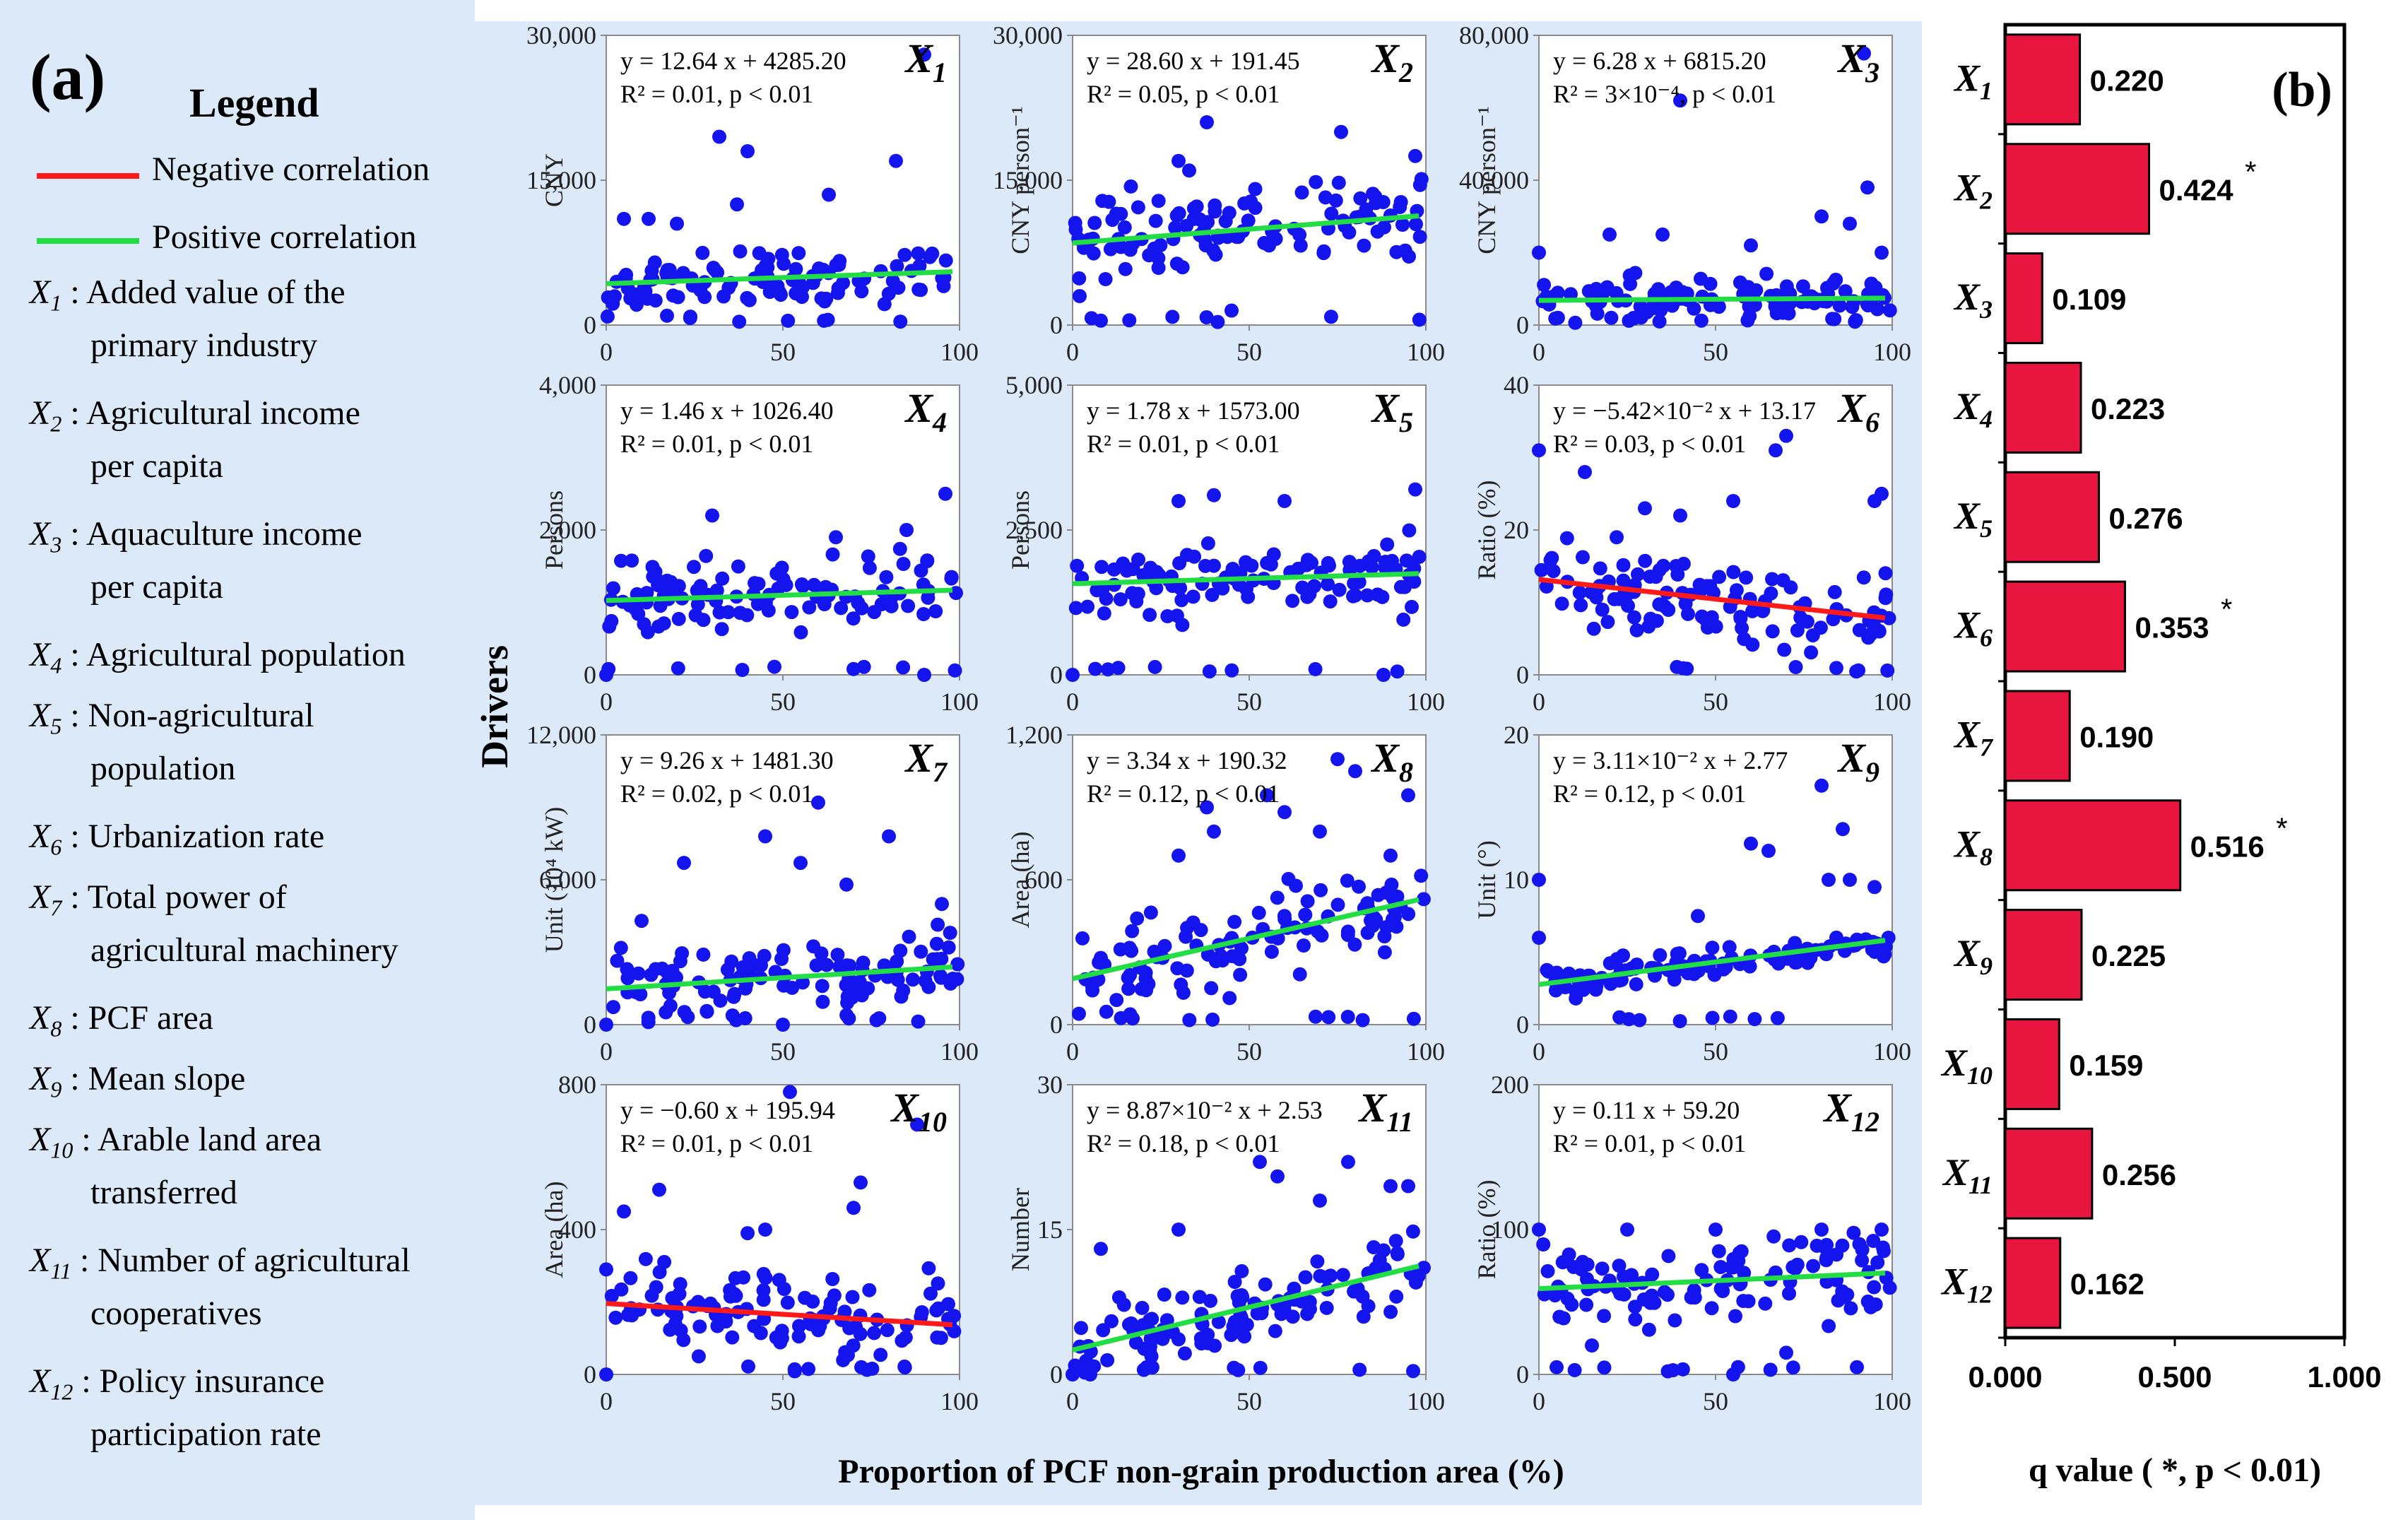 The image size is (2408, 1520). Describe the element at coordinates (567, 530) in the screenshot. I see `y-tick-label: 2,000` at that location.